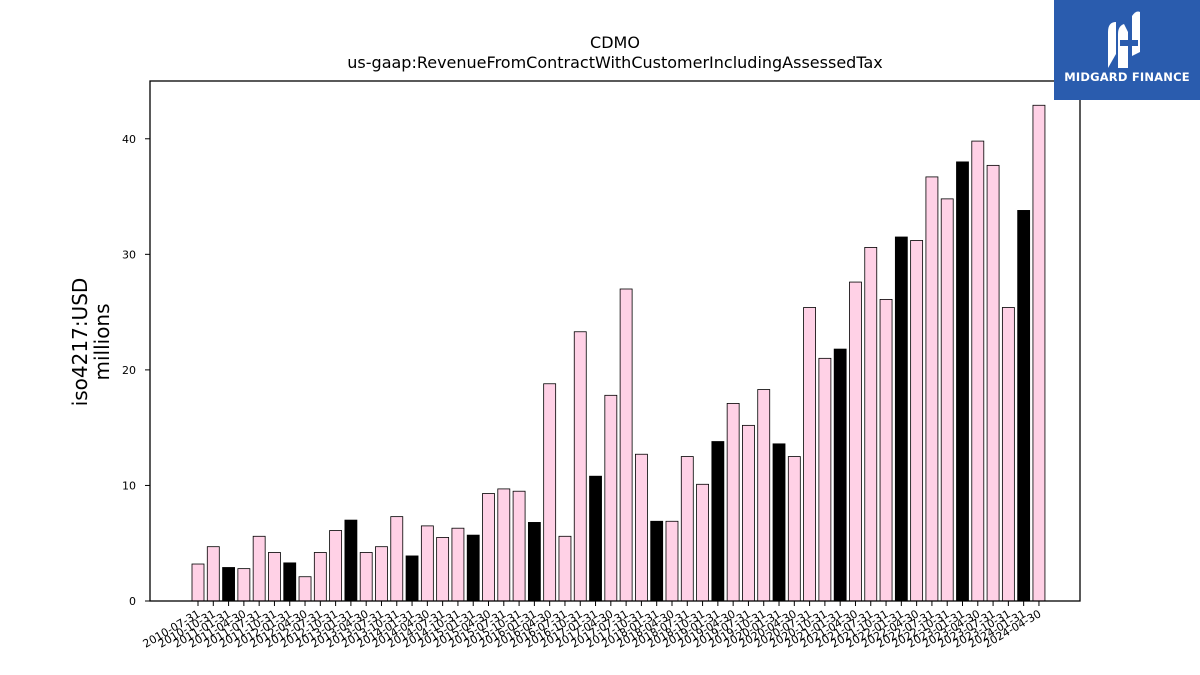 This screenshot has width=1200, height=675. What do you see at coordinates (132, 601) in the screenshot?
I see `y-tick-label: 0` at bounding box center [132, 601].